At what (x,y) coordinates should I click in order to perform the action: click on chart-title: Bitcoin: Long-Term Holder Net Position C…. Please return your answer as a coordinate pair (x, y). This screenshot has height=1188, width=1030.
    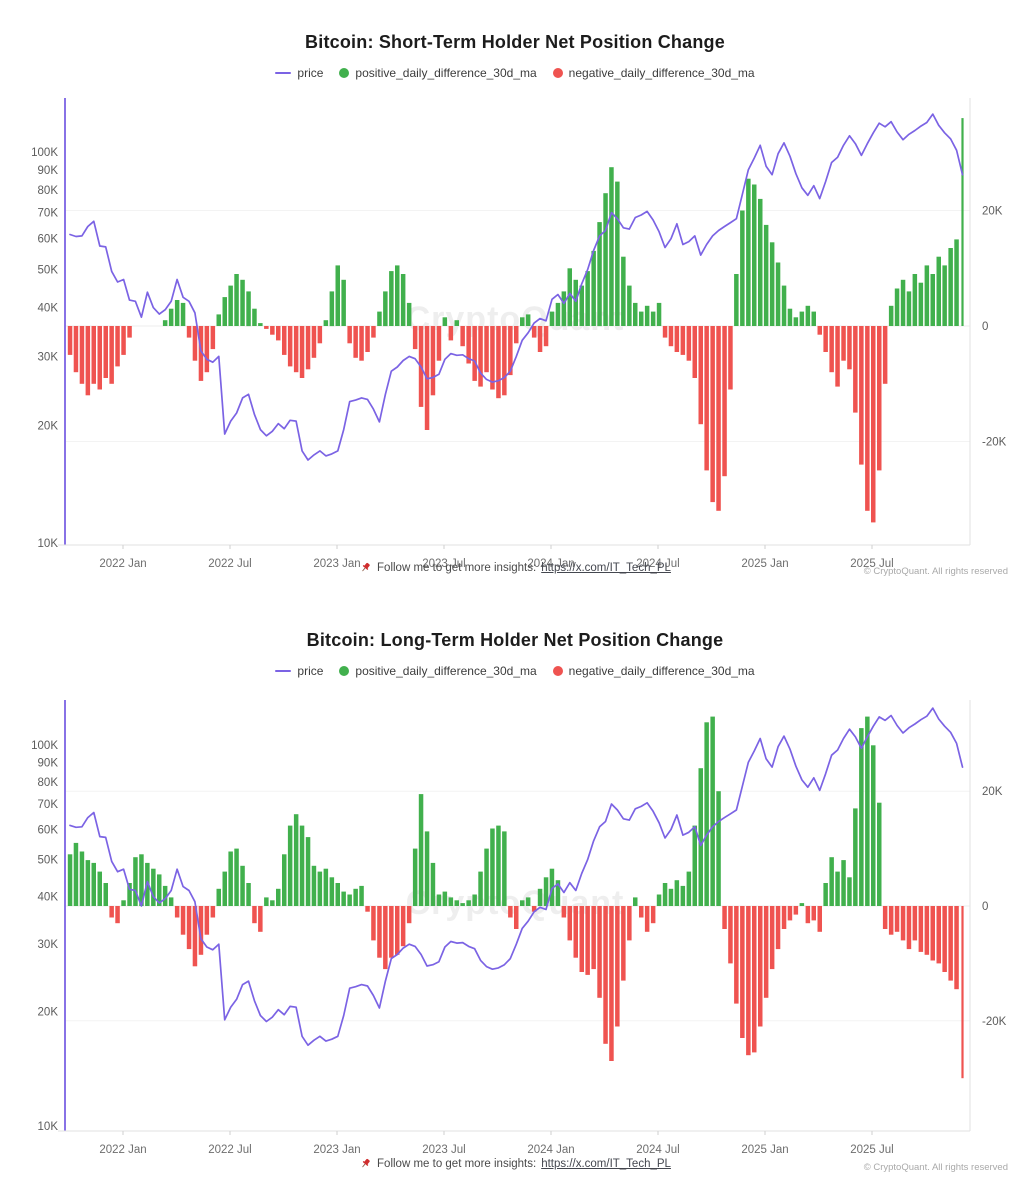
    Looking at the image, I should click on (515, 640).